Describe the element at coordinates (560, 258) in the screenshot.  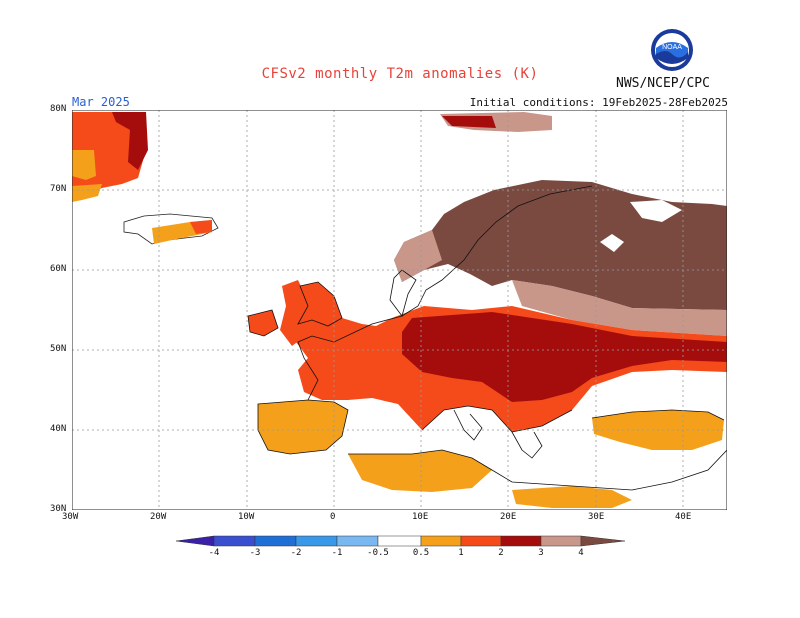
I see `scandinavia-russia-anomaly` at that location.